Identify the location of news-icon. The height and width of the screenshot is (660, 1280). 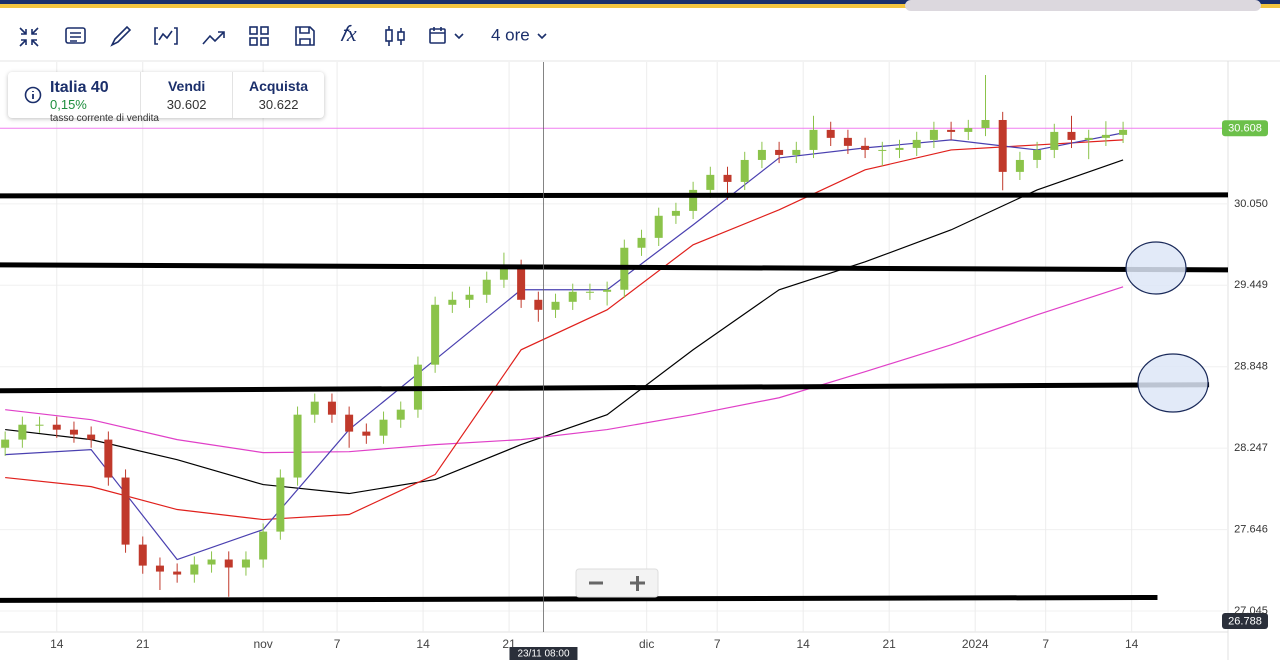
(75, 35).